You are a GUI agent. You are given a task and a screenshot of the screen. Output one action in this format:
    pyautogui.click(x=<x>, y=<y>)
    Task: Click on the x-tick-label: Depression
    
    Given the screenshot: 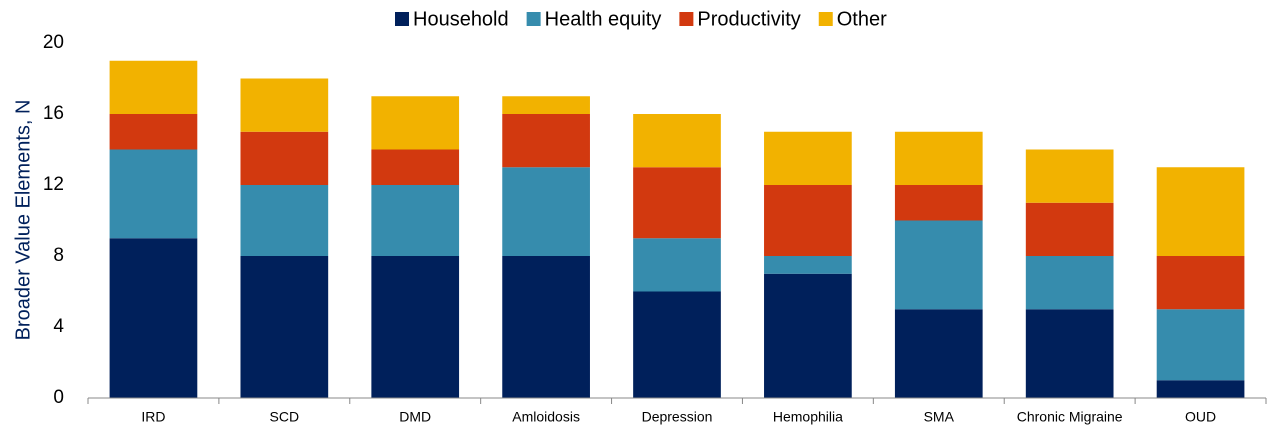 What is the action you would take?
    pyautogui.click(x=677, y=417)
    